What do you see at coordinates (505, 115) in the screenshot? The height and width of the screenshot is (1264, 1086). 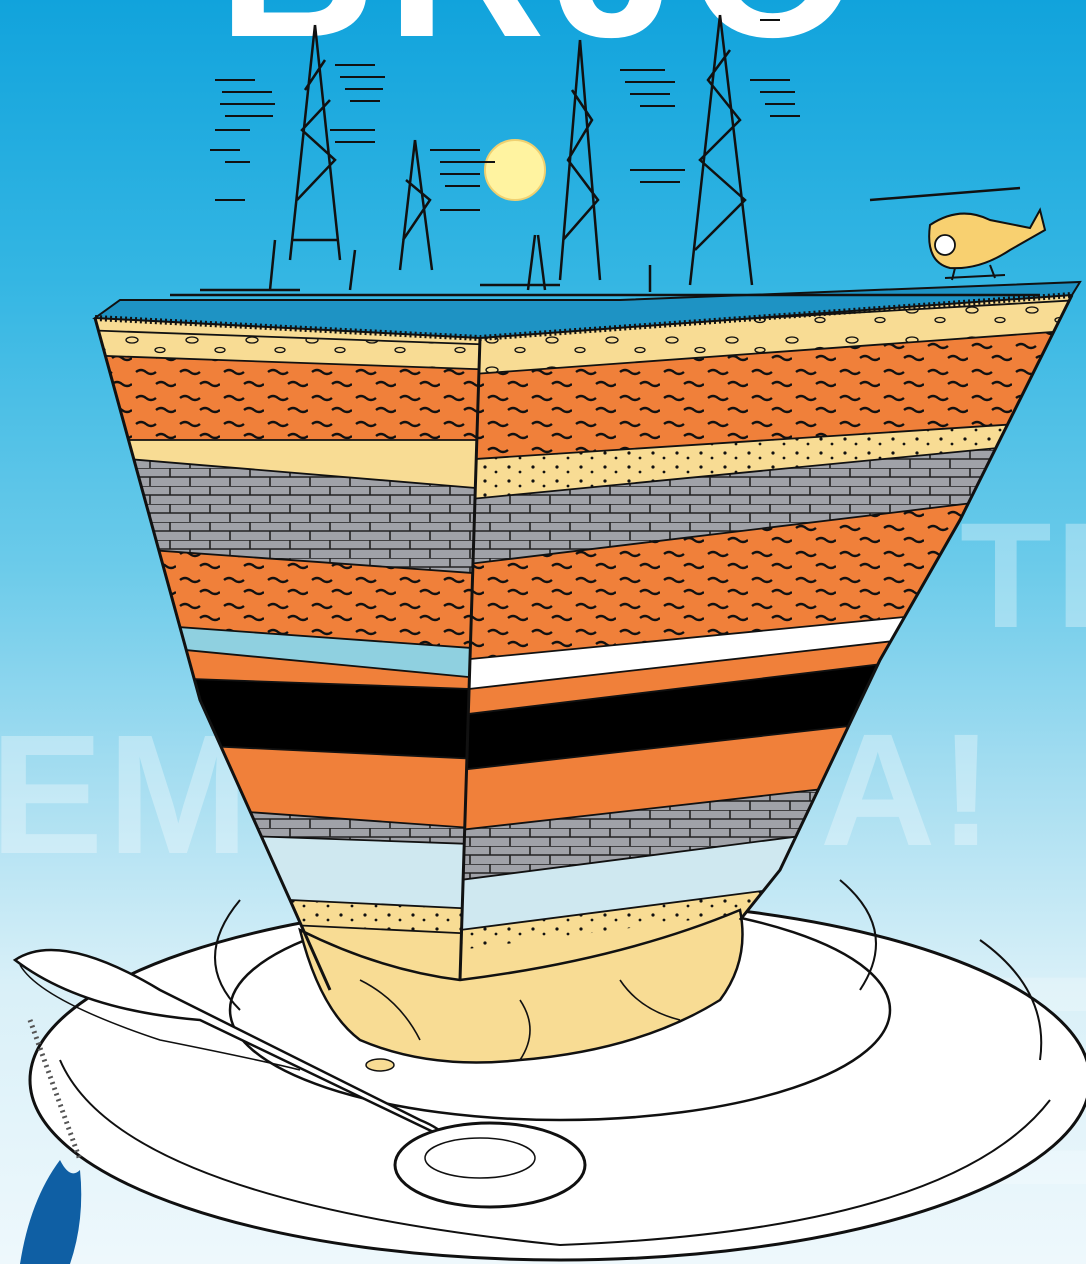 I see `sky-hatching` at bounding box center [505, 115].